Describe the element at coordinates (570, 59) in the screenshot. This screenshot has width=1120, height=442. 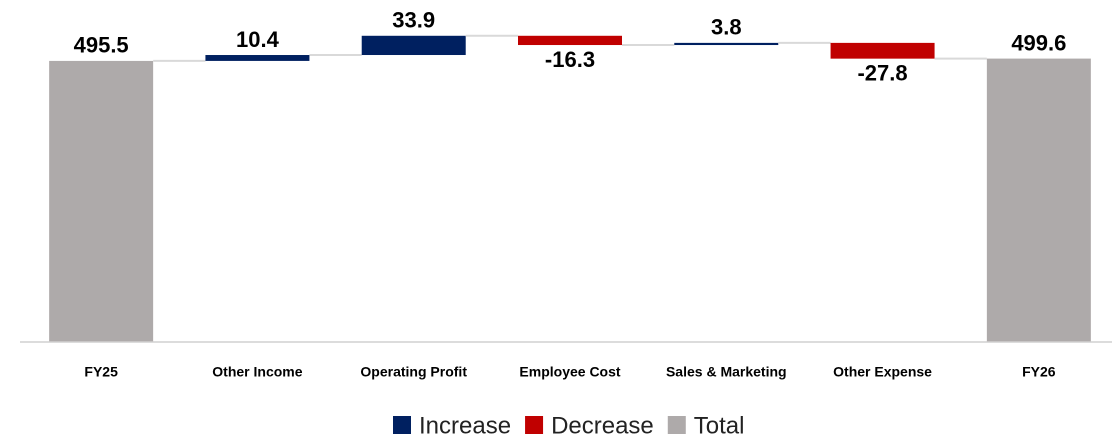
I see `data-label: -16.3` at that location.